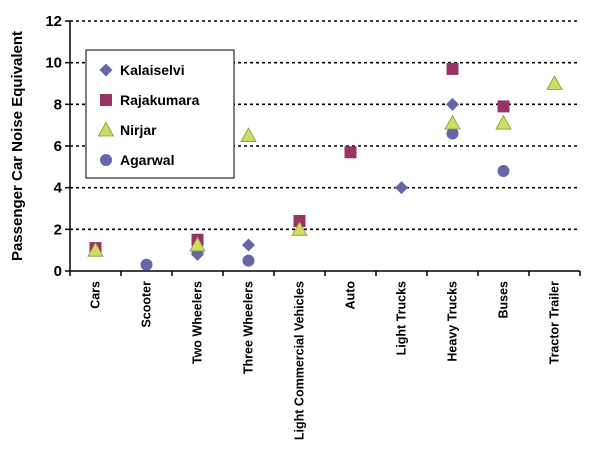 Image resolution: width=600 pixels, height=472 pixels. I want to click on legend-triangle-icon, so click(106, 129).